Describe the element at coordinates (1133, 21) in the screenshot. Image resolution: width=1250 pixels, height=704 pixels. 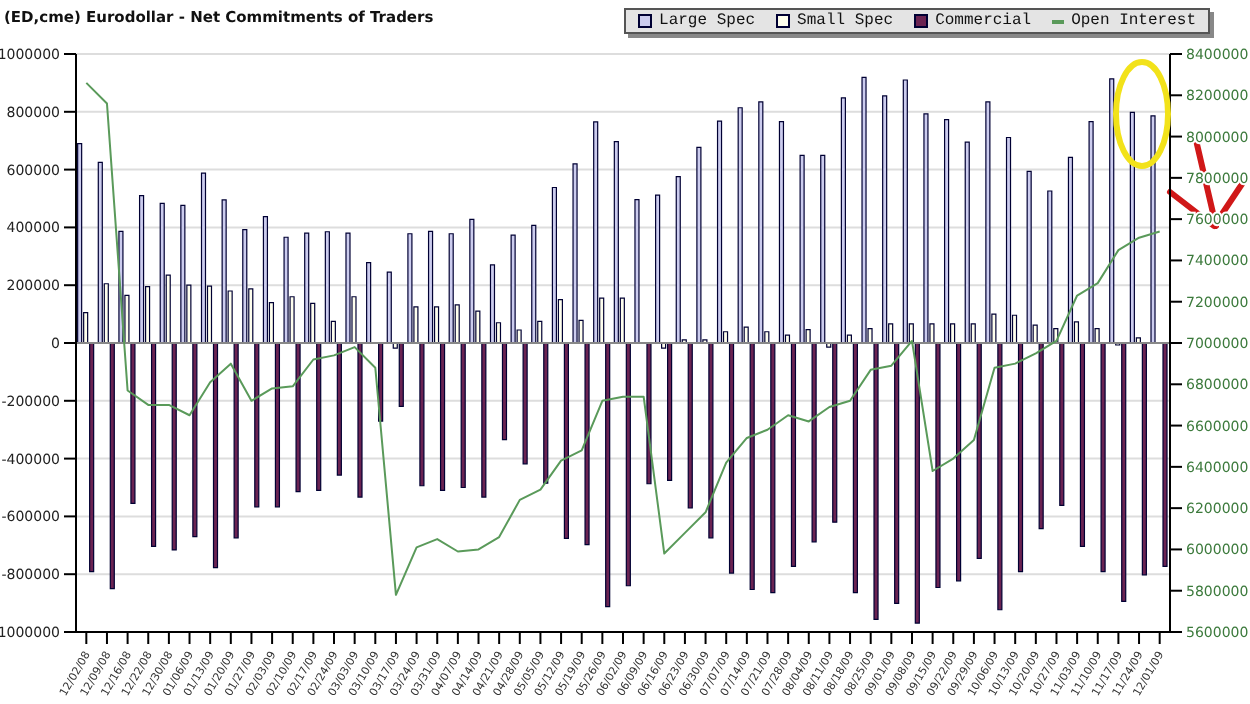
I see `legend-label: Open Interest` at that location.